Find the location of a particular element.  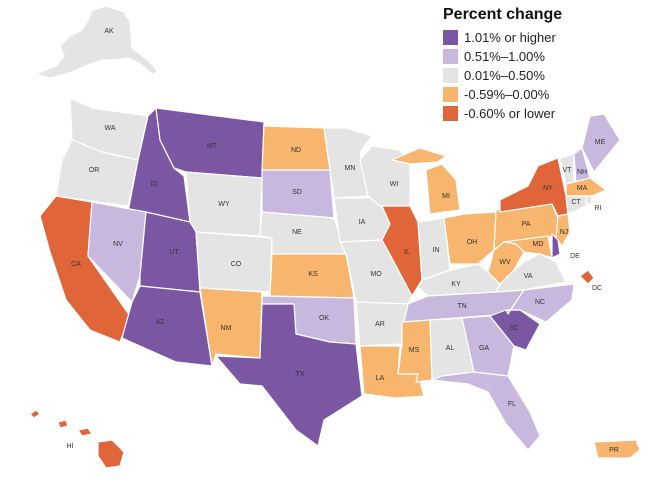

state-label-MO: MO is located at coordinates (376, 274).